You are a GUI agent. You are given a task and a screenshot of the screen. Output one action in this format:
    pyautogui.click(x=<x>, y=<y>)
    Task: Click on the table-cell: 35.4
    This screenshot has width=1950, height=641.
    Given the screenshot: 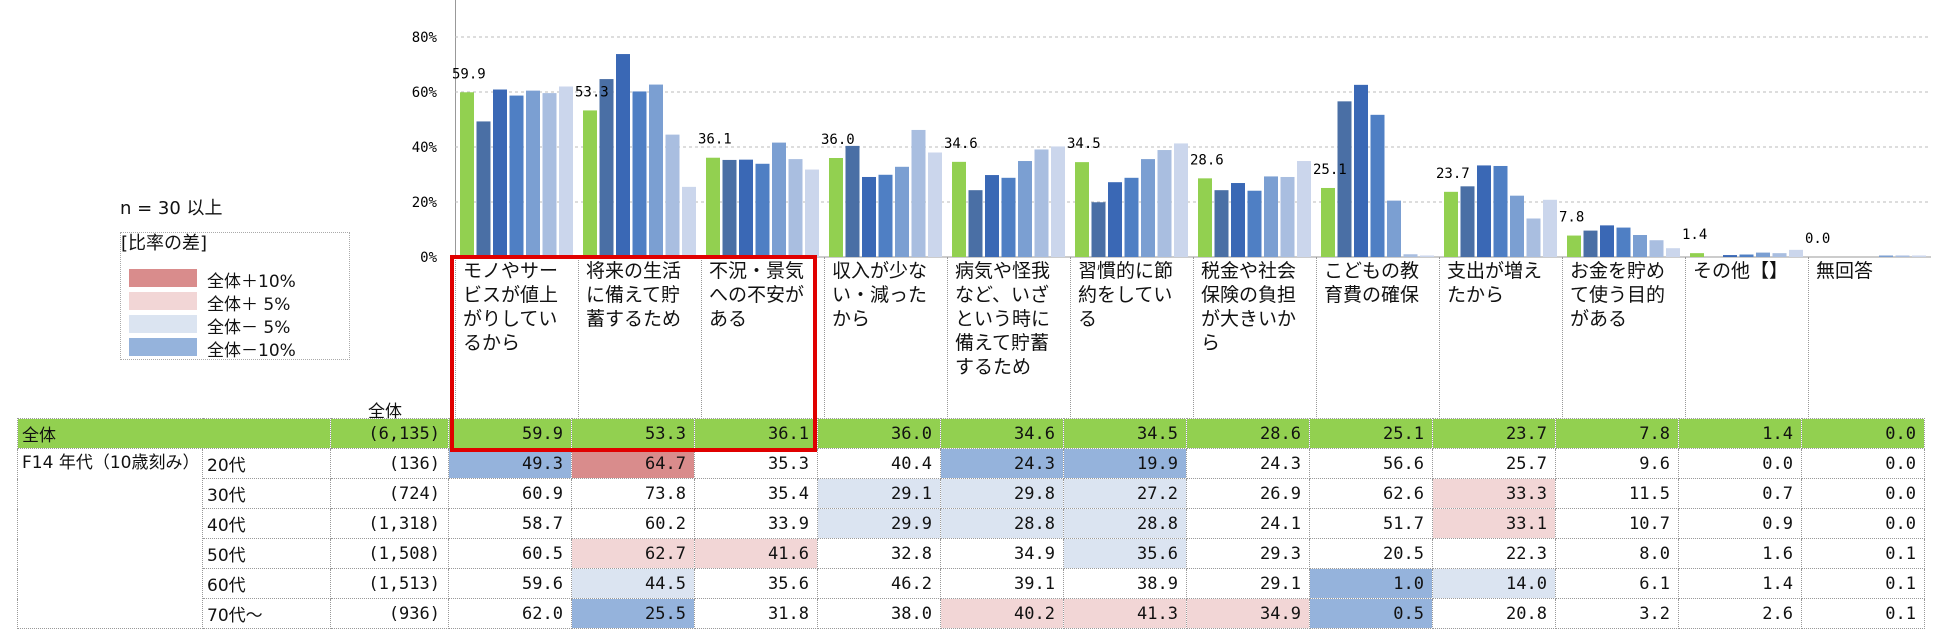 What is the action you would take?
    pyautogui.click(x=756, y=493)
    